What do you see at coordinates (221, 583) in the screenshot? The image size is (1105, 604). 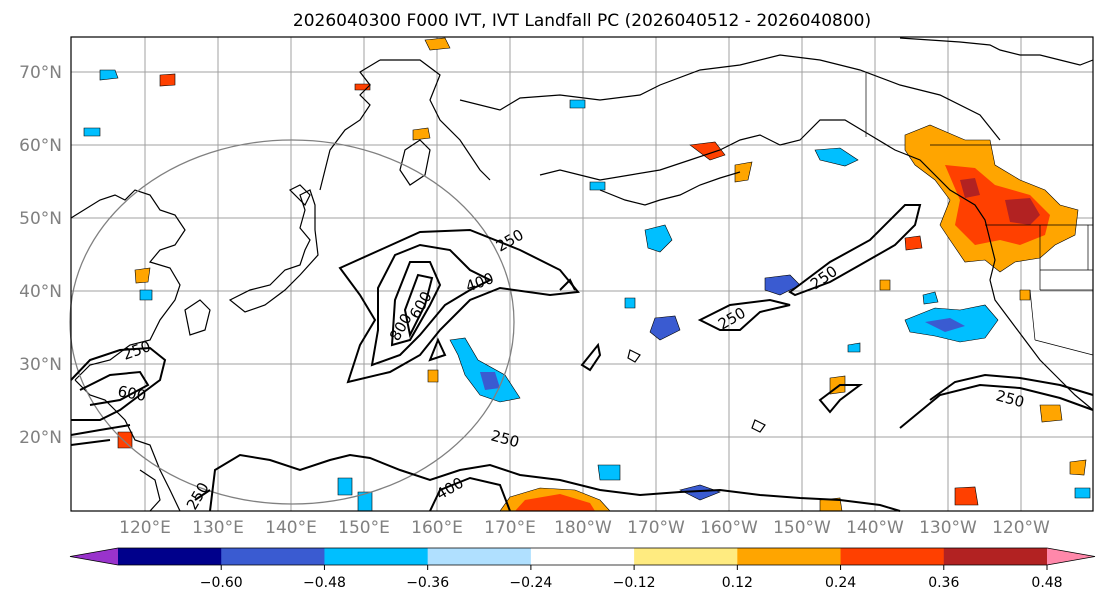 I see `colorbar-tick-label: −0.60` at bounding box center [221, 583].